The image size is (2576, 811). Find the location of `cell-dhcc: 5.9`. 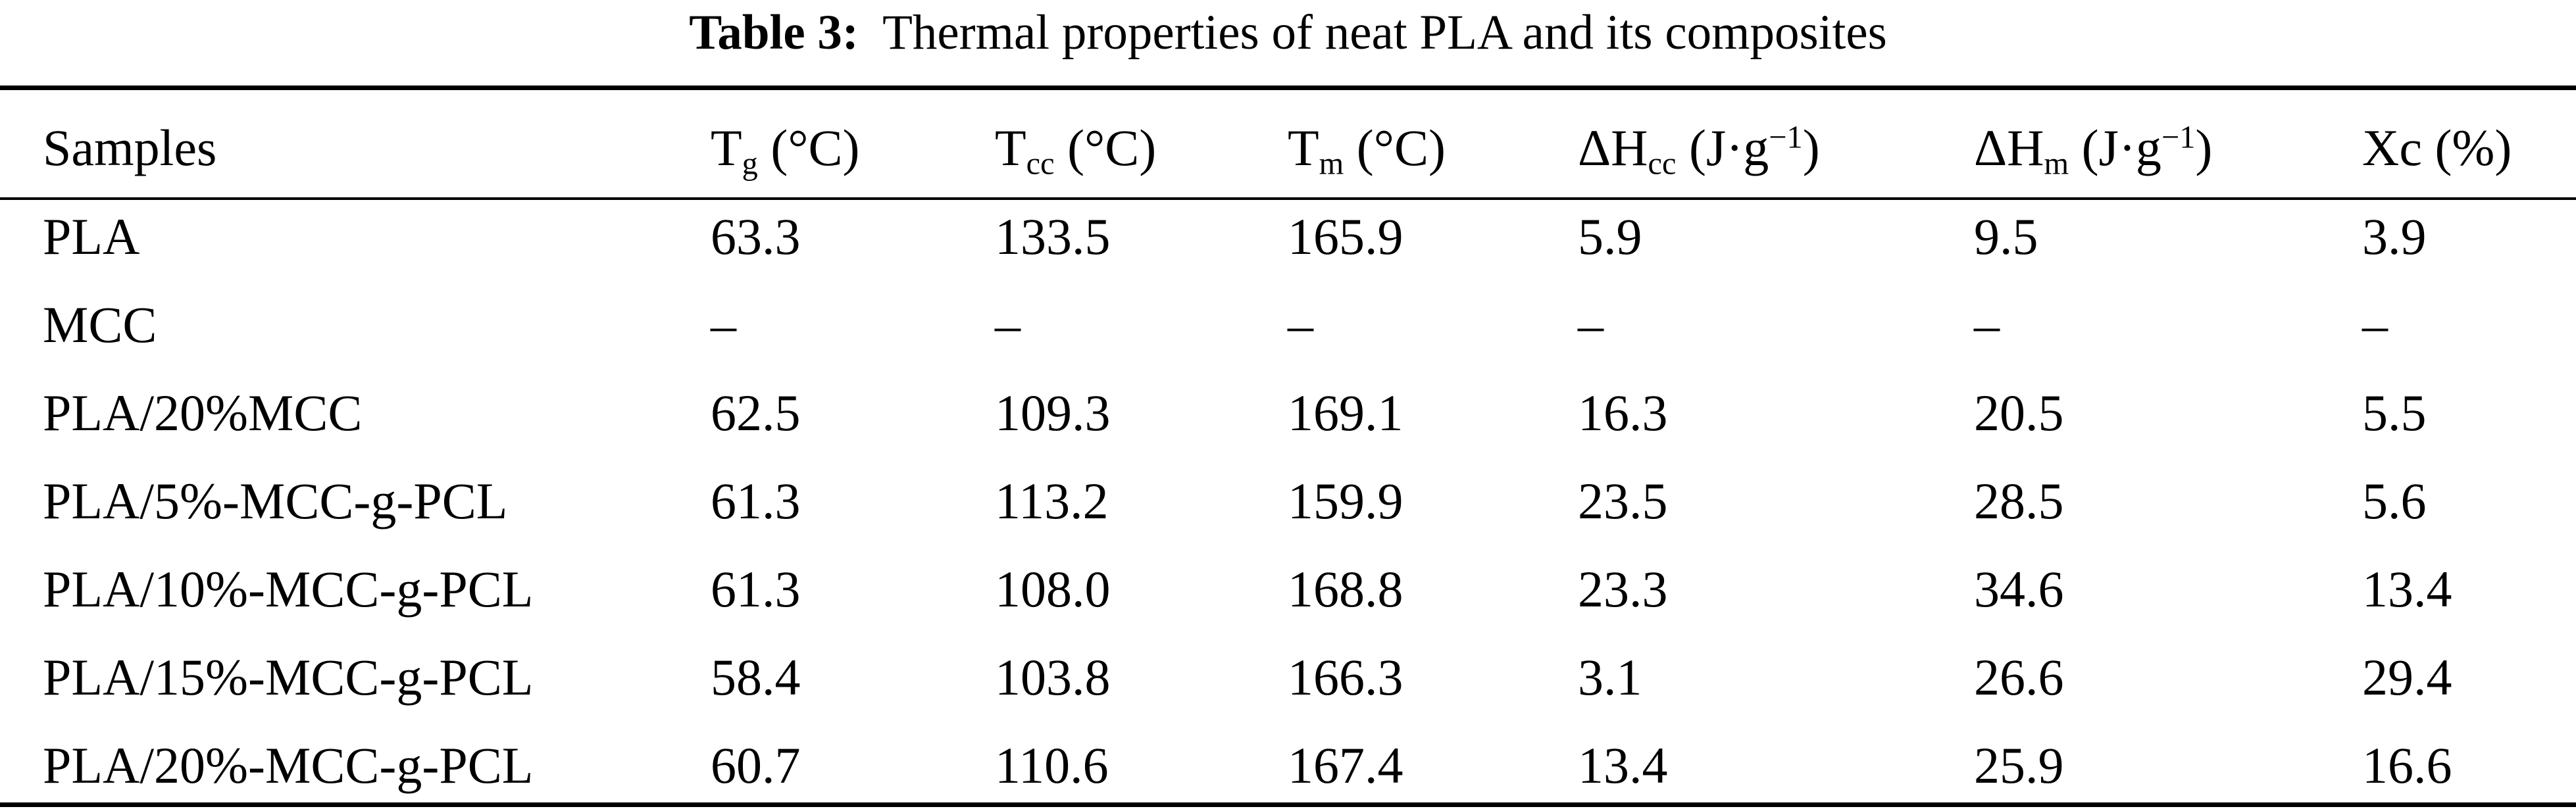

cell-dhcc: 5.9 is located at coordinates (1610, 236).